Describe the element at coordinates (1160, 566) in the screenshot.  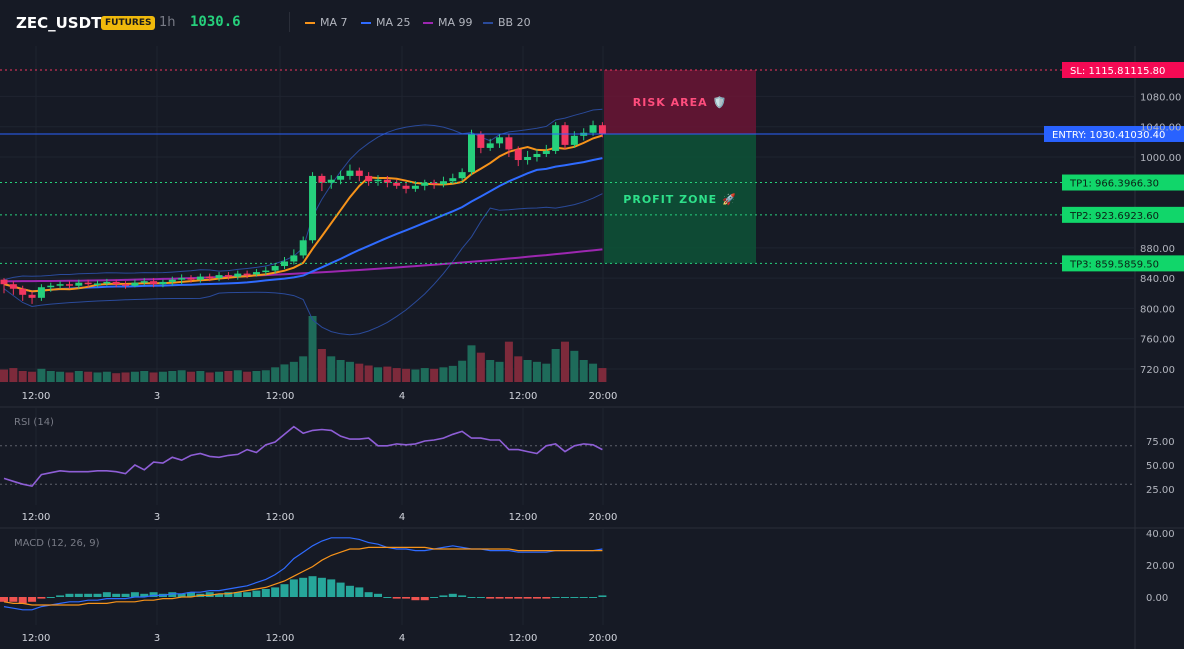
I see `macd-axis-labels: 40.00 20.00 0.00` at that location.